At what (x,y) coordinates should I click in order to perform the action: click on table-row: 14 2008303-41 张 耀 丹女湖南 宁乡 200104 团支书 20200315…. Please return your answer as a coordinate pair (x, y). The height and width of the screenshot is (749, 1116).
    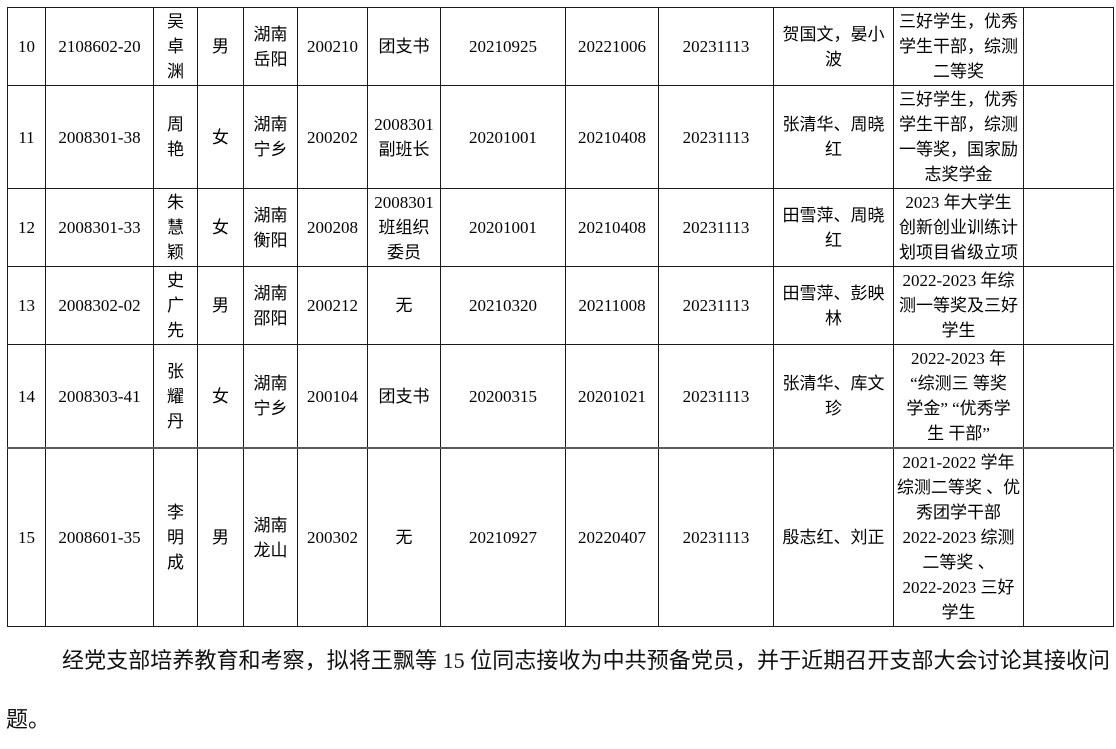
    Looking at the image, I should click on (560, 396).